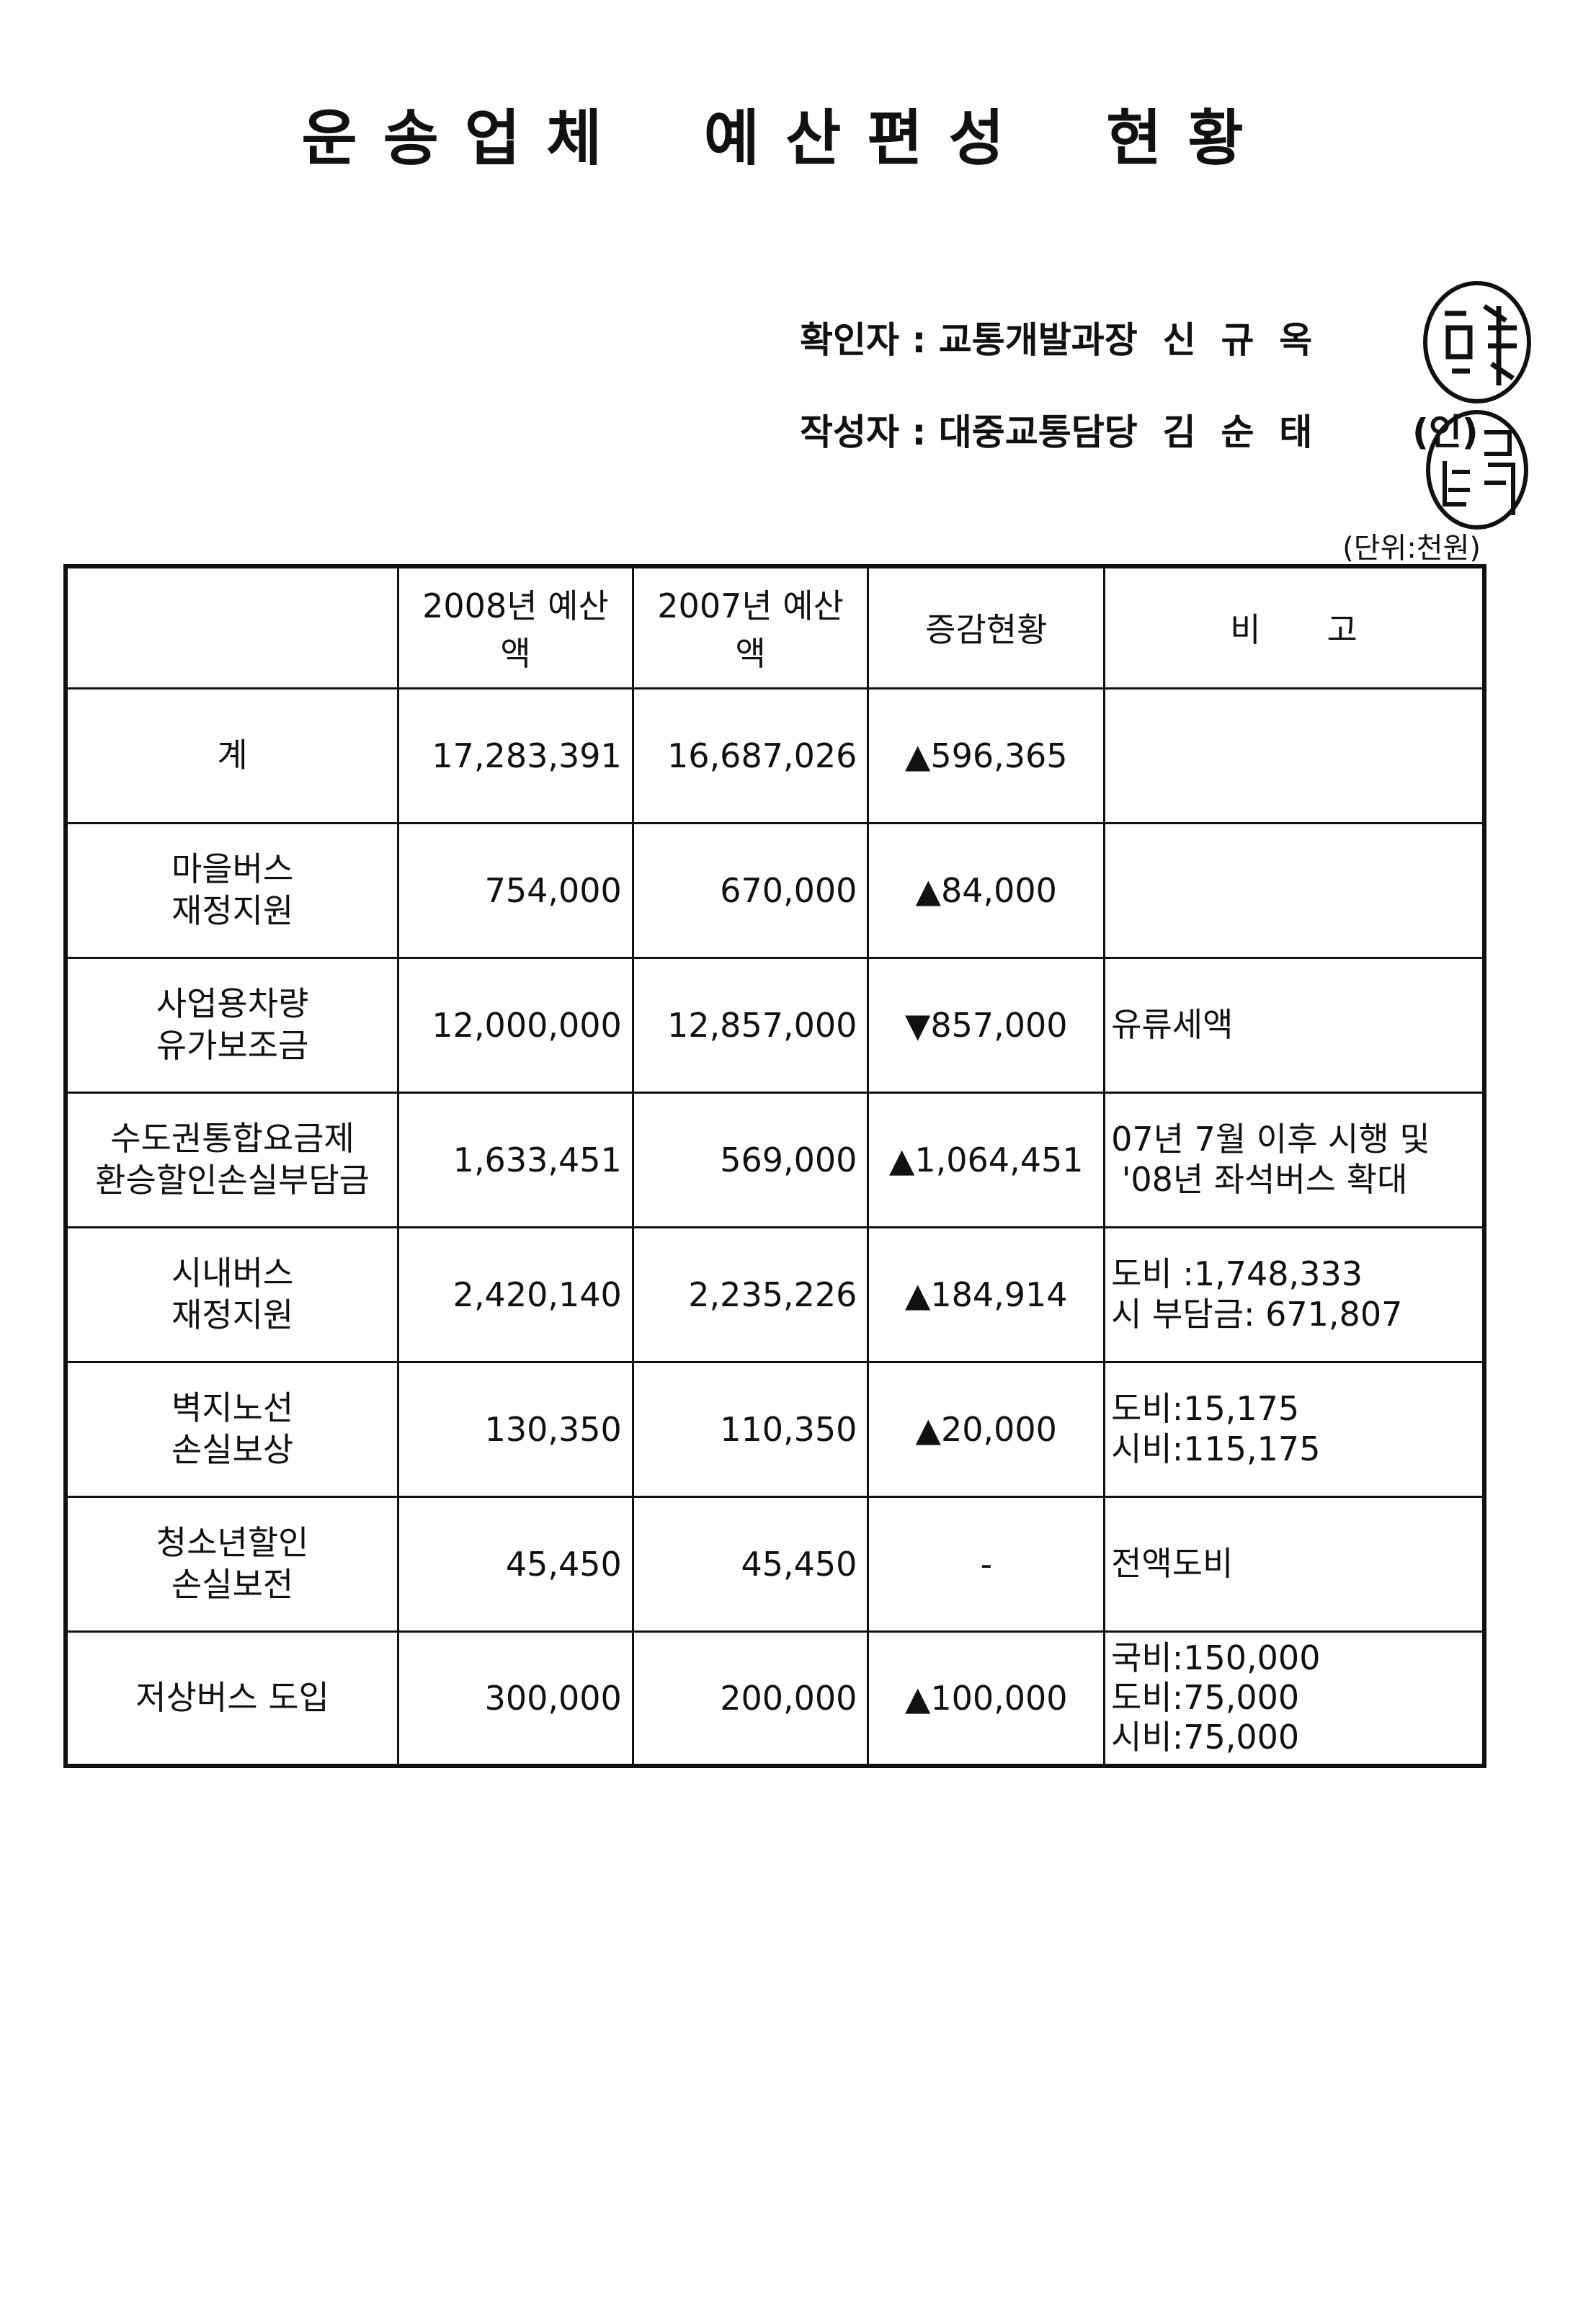  Describe the element at coordinates (986, 890) in the screenshot. I see `change-cell: ▲84,000` at that location.